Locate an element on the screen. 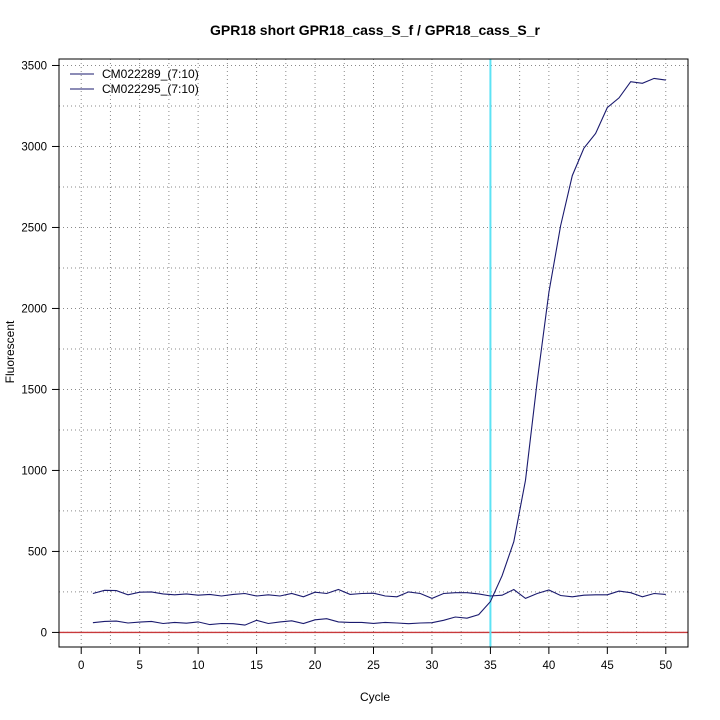  x-tick-label: 25 is located at coordinates (373, 666).